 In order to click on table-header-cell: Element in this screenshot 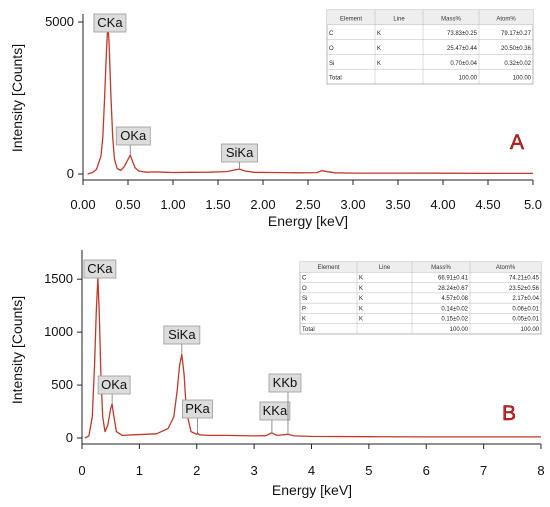, I will do `click(351, 19)`.